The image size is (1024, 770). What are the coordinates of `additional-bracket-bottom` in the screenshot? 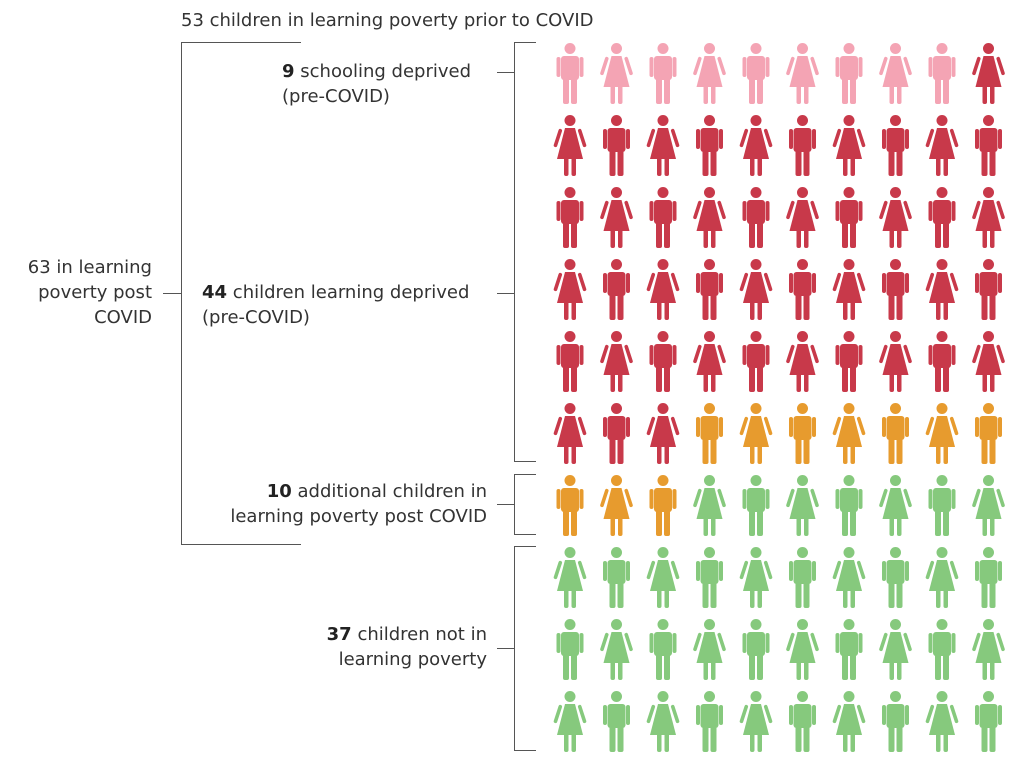 It's located at (525, 534).